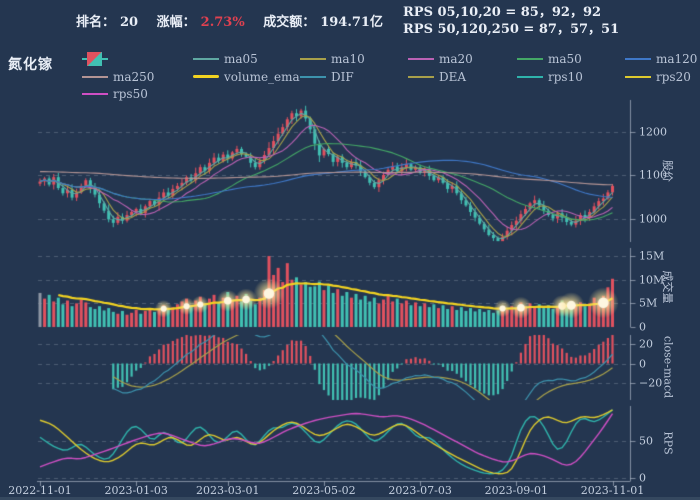  Describe the element at coordinates (652, 280) in the screenshot. I see `y-tick-label: 10M` at that location.